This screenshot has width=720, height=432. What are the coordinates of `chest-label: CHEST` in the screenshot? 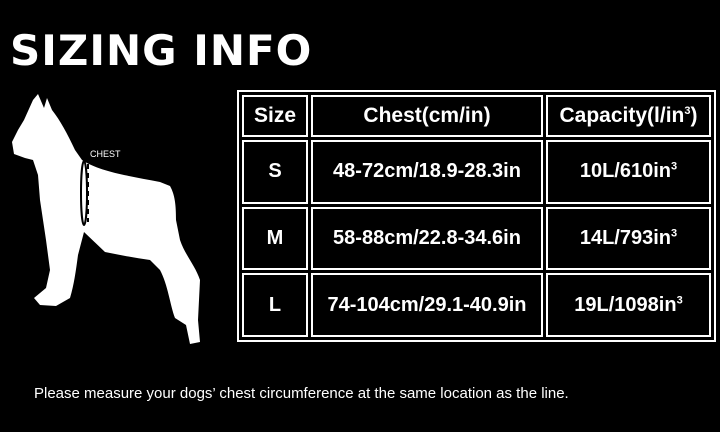 It's located at (105, 154).